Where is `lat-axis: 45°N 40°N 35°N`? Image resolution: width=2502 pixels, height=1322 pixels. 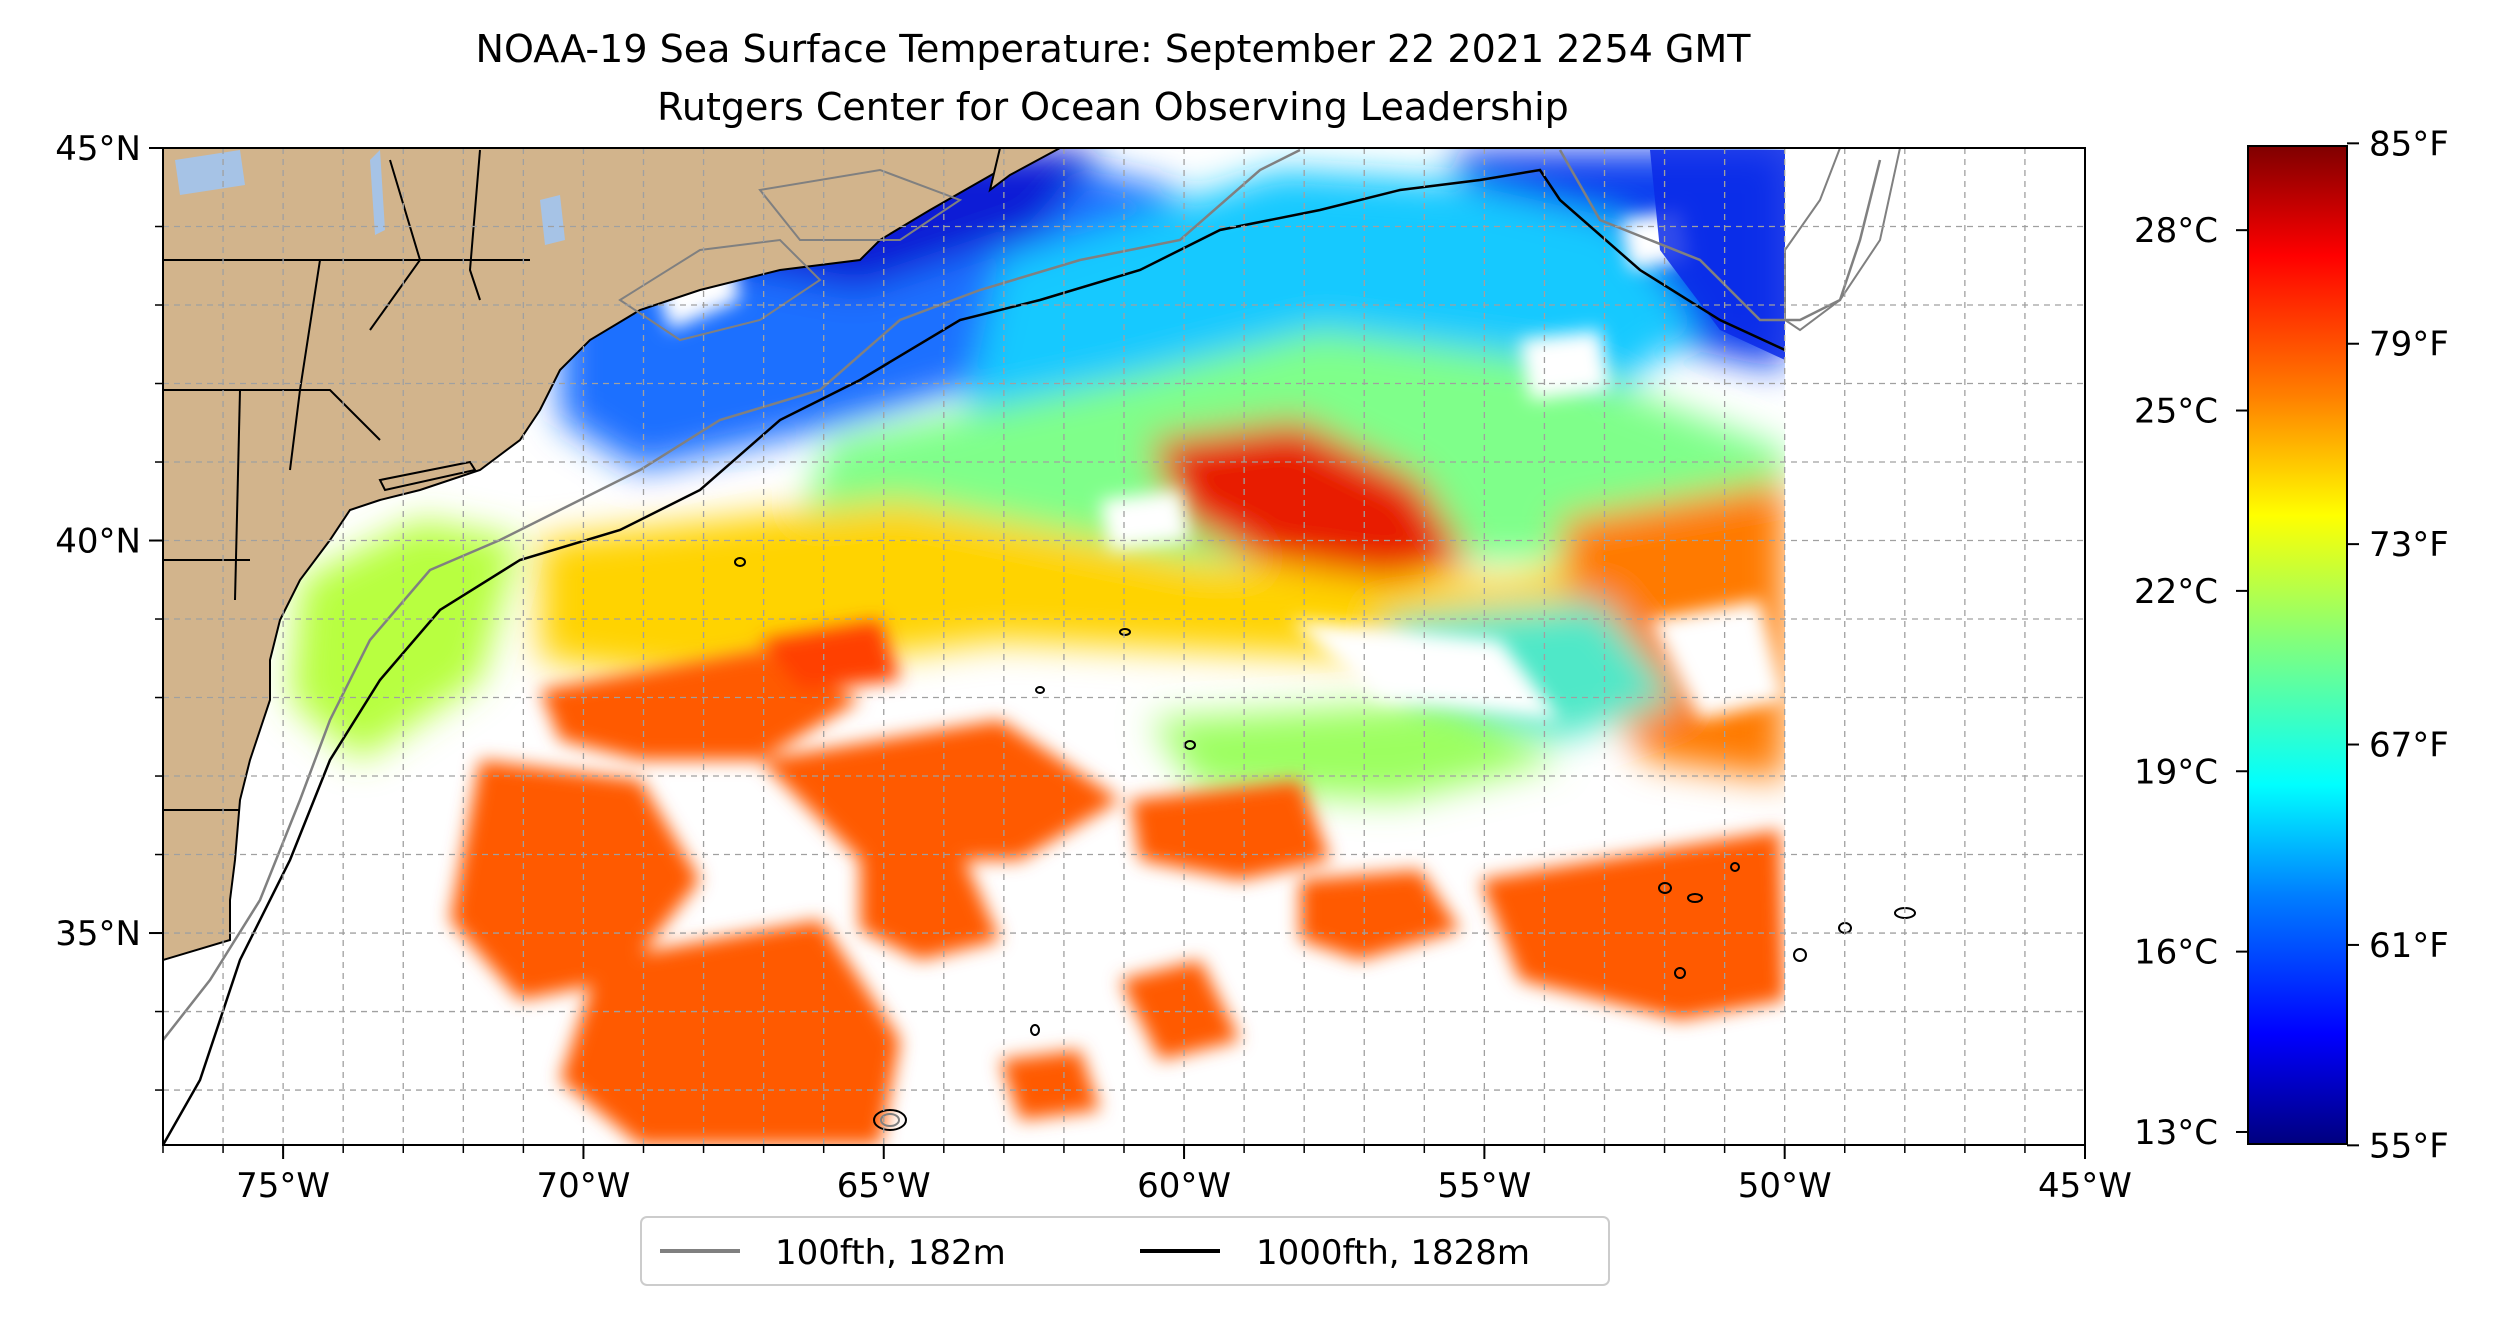
lat-axis: 45°N 40°N 35°N is located at coordinates (109, 610).